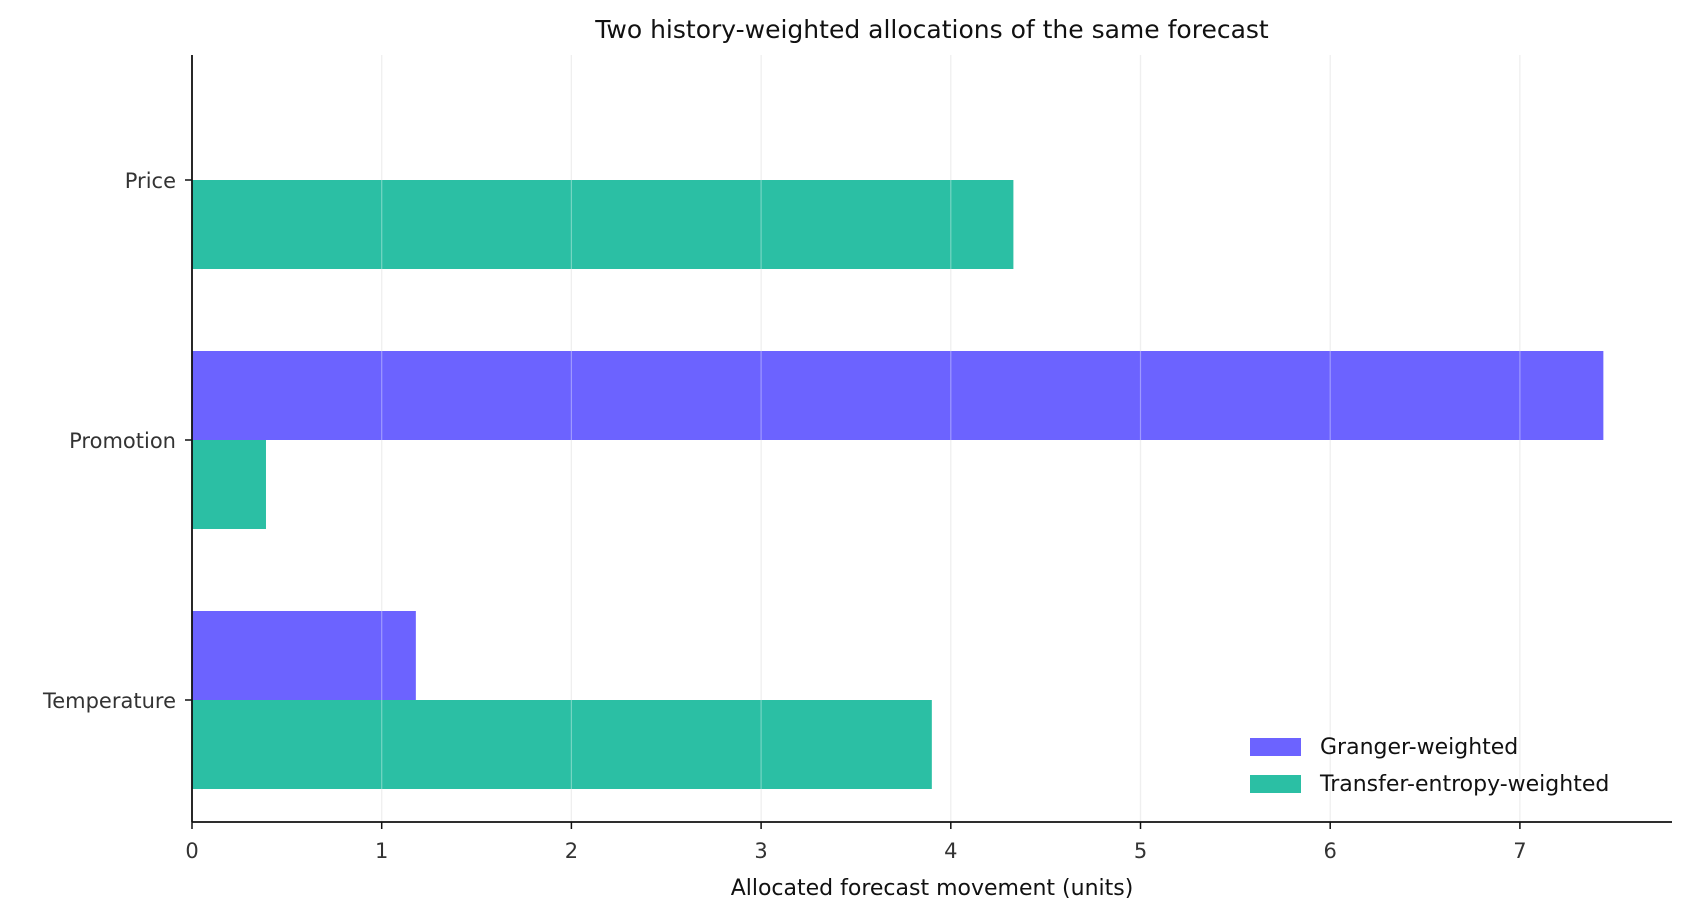  I want to click on legend-label: Granger-weighted, so click(1419, 747).